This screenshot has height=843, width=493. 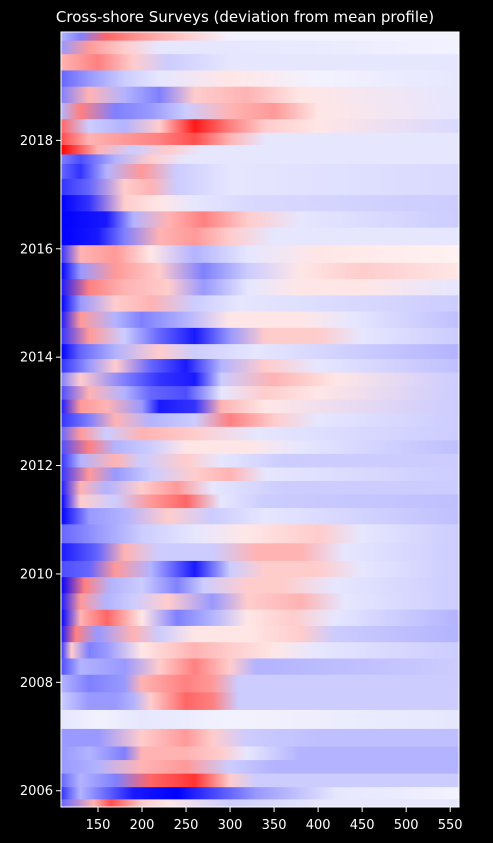 What do you see at coordinates (450, 825) in the screenshot?
I see `x-tick-label: 550` at bounding box center [450, 825].